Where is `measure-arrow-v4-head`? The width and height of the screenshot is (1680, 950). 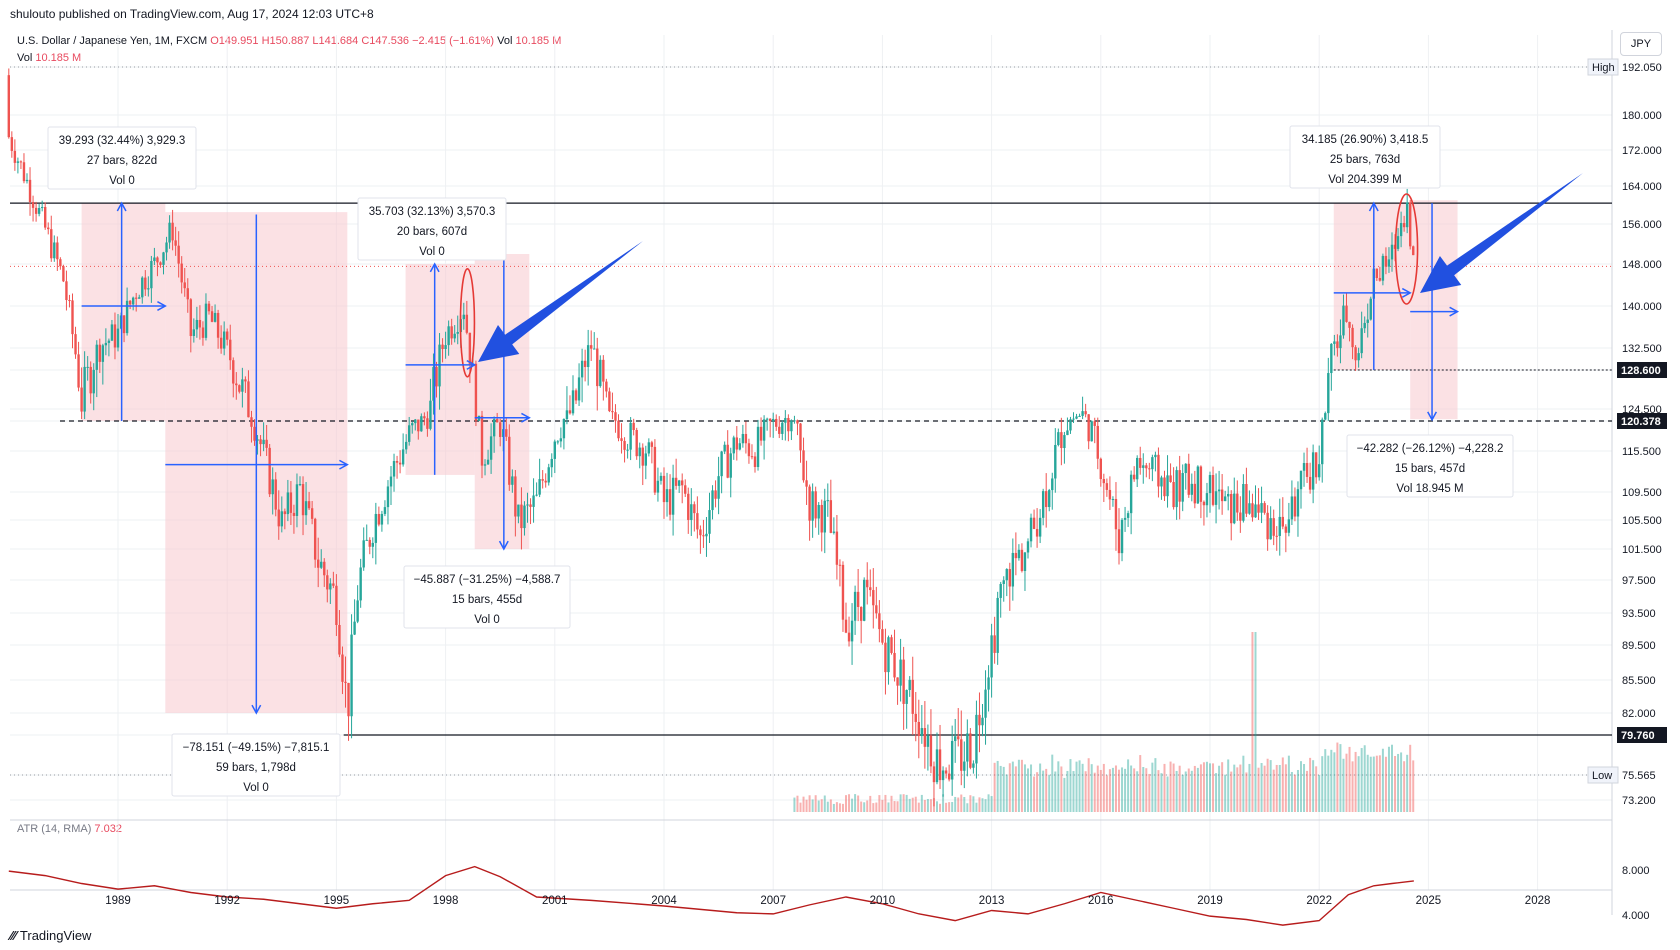 measure-arrow-v4-head is located at coordinates (503, 545).